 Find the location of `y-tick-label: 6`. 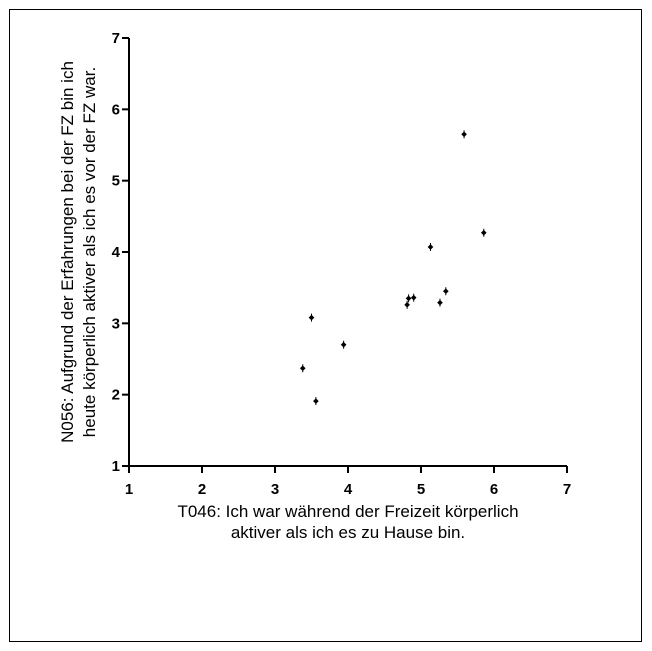

y-tick-label: 6 is located at coordinates (116, 109).